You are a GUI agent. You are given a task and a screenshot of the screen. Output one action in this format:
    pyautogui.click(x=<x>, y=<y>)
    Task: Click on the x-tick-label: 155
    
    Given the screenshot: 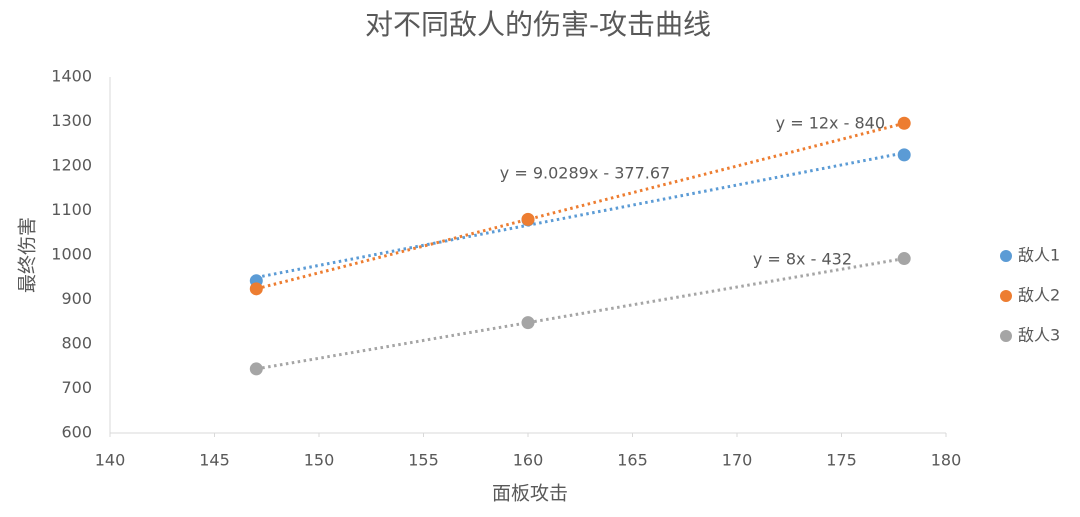 What is the action you would take?
    pyautogui.click(x=423, y=460)
    